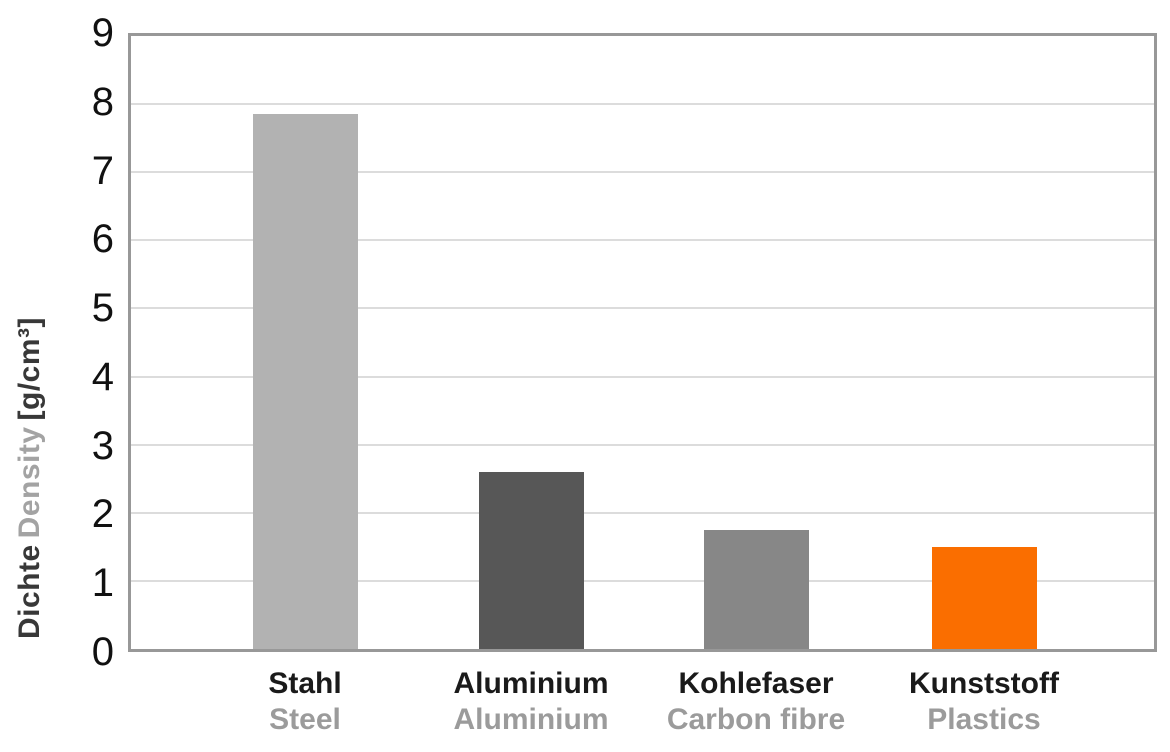  I want to click on bar-kunststoff, so click(984, 598).